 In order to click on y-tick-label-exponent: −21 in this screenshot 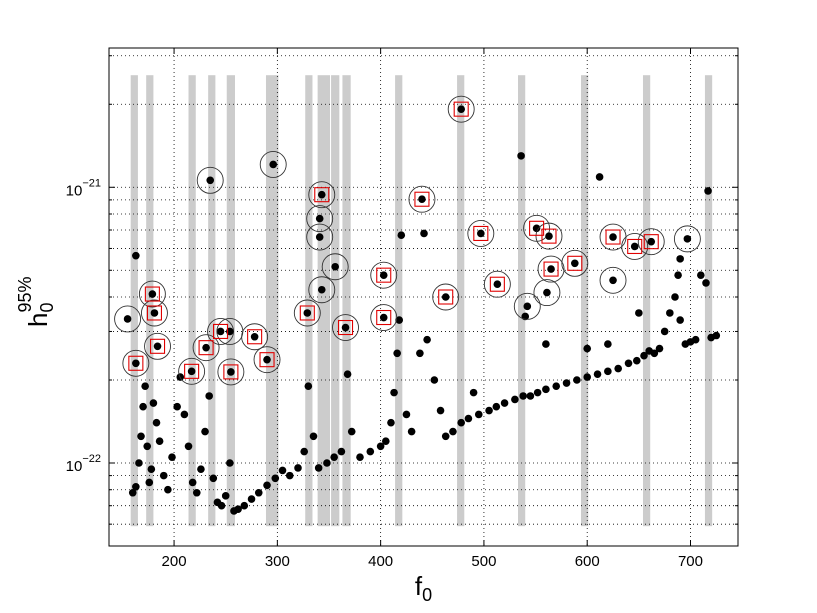, I will do `click(91, 183)`.